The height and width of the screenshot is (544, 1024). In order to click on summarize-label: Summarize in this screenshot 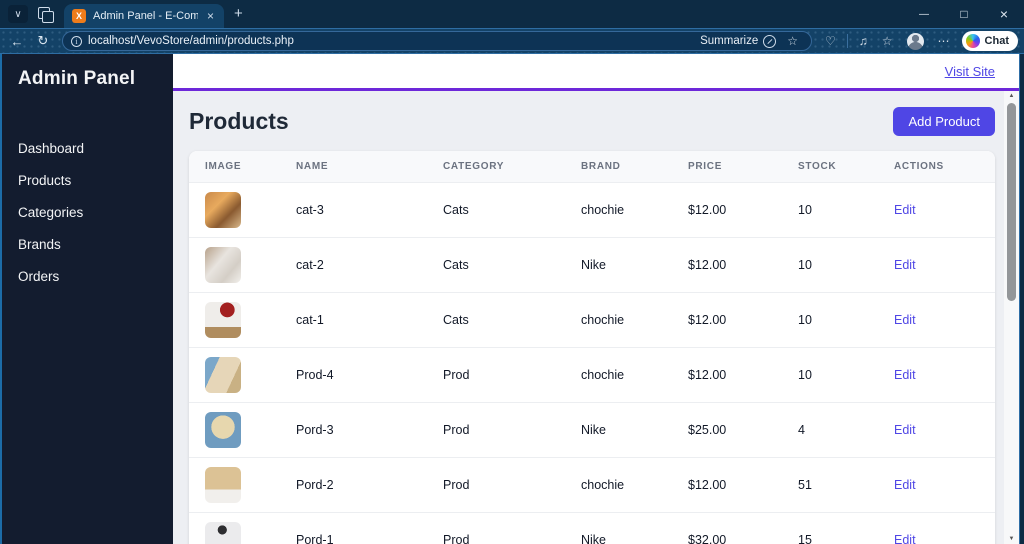, I will do `click(729, 41)`.